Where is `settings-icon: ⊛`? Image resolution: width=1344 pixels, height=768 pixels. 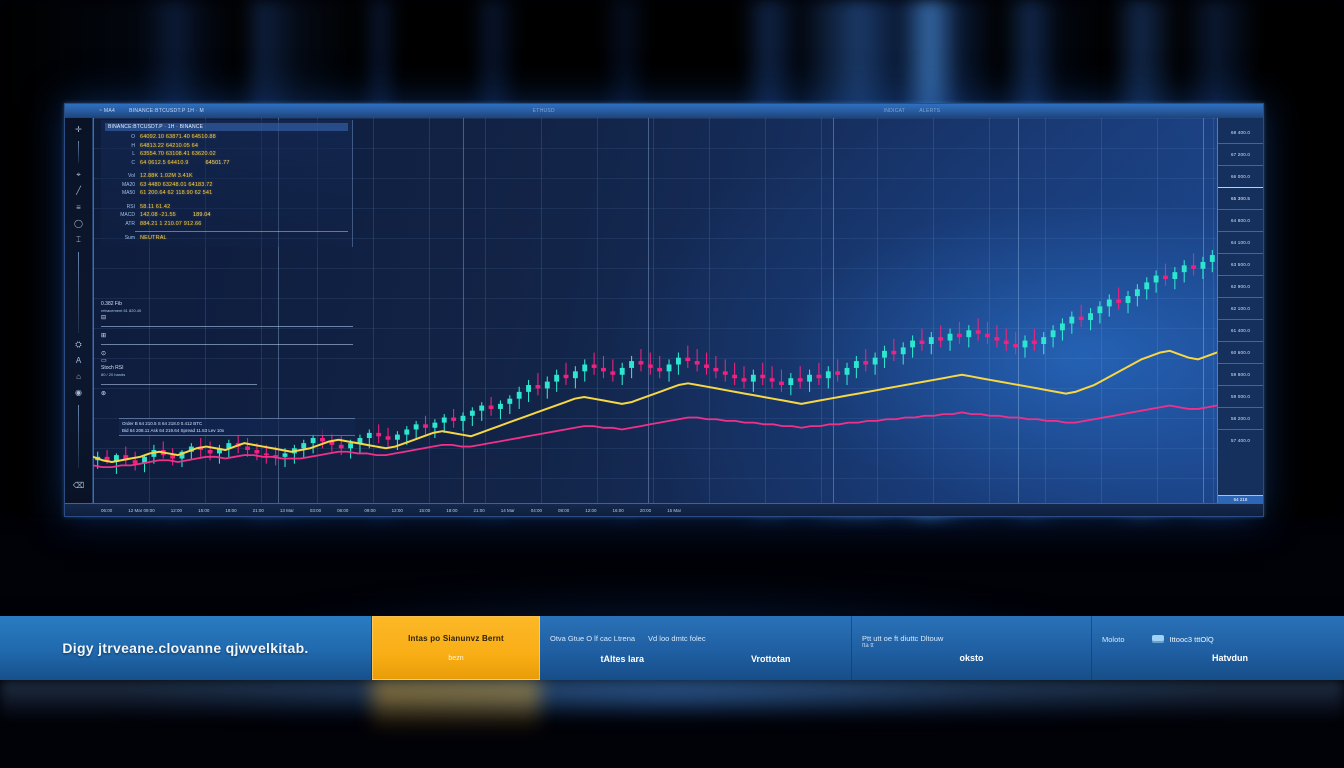 settings-icon: ⊛ is located at coordinates (104, 393).